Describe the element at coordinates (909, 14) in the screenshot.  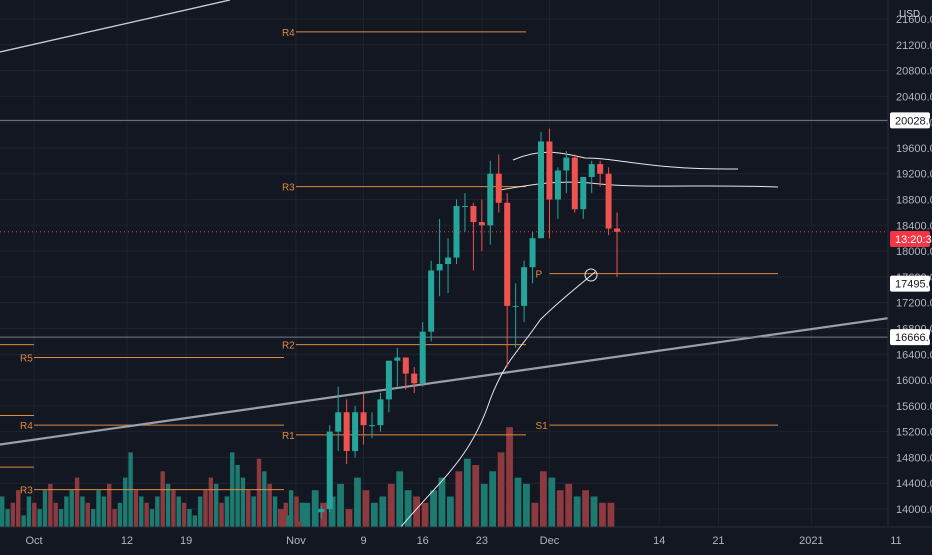
I see `currency-label: USD` at that location.